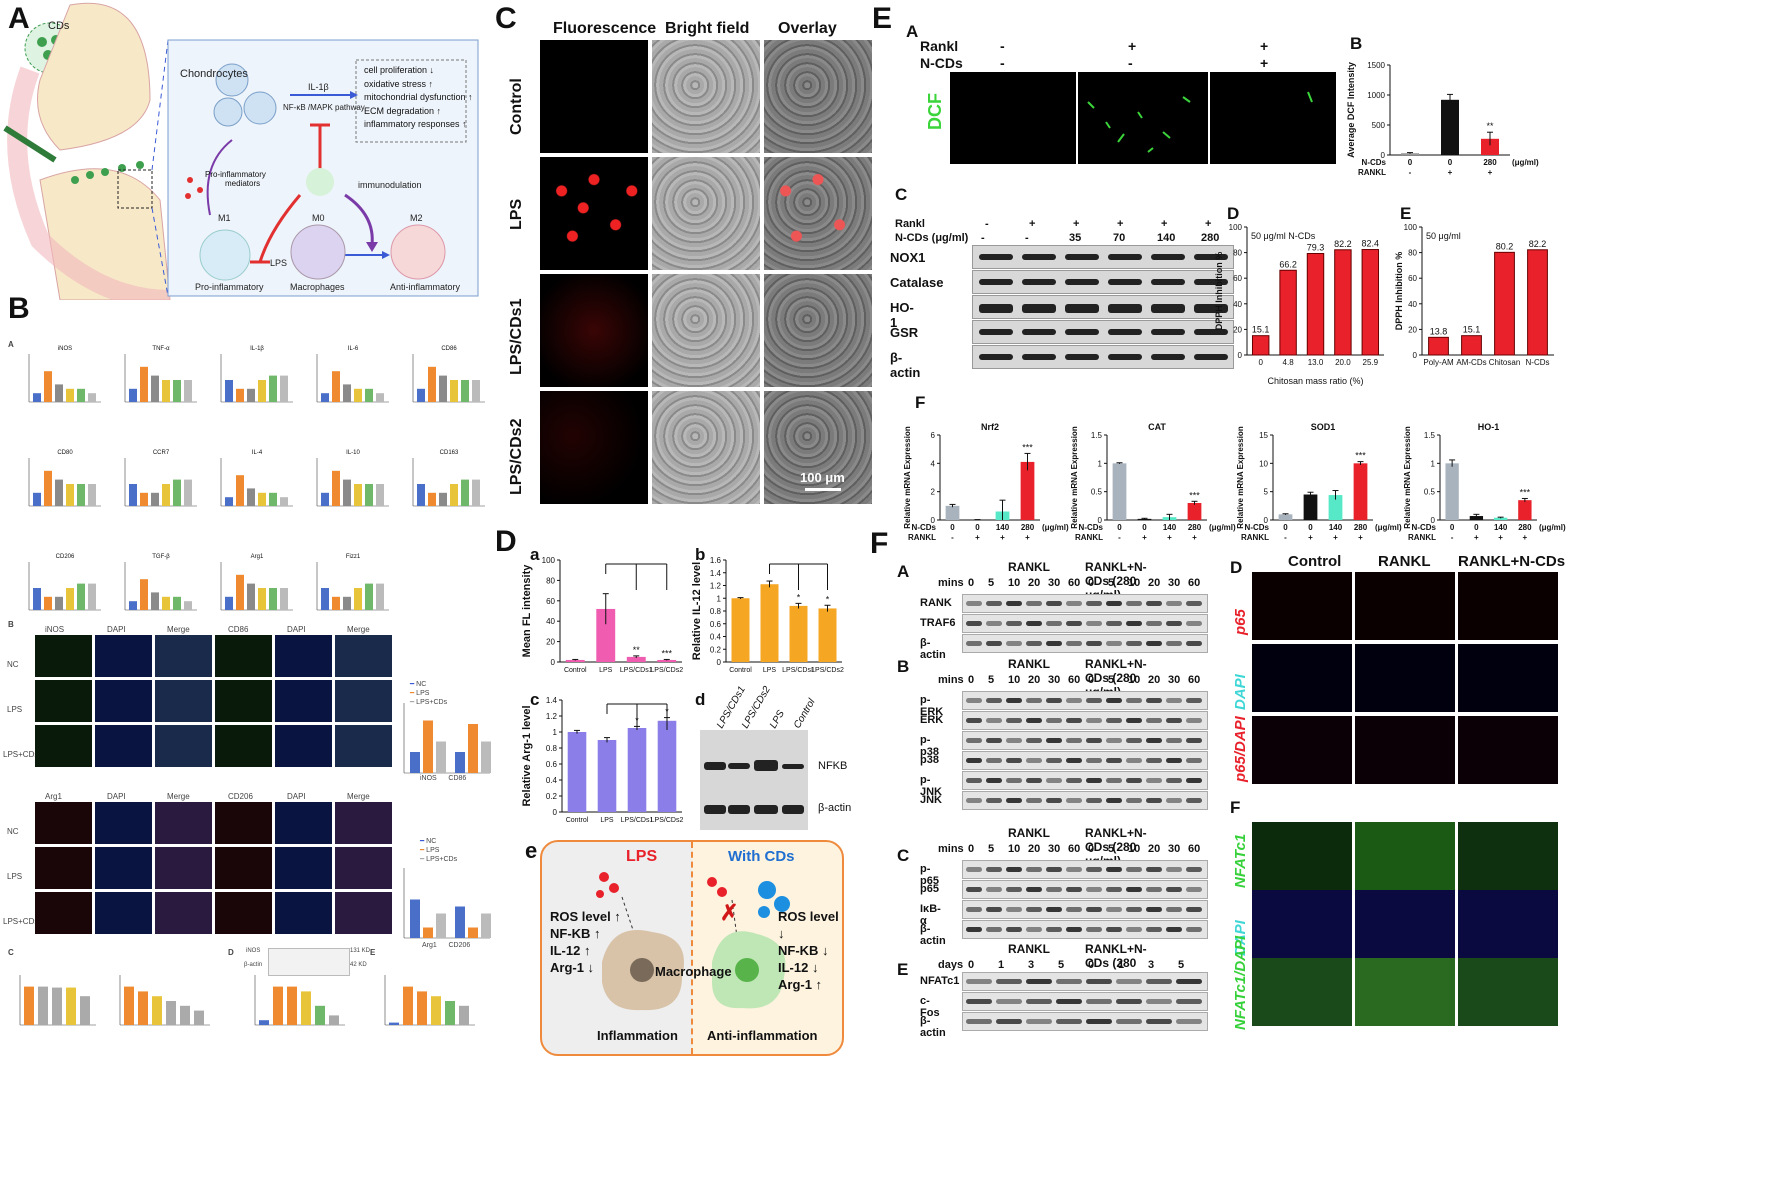  What do you see at coordinates (920, 402) in the screenshot?
I see `panel-E-sub-F: F` at bounding box center [920, 402].